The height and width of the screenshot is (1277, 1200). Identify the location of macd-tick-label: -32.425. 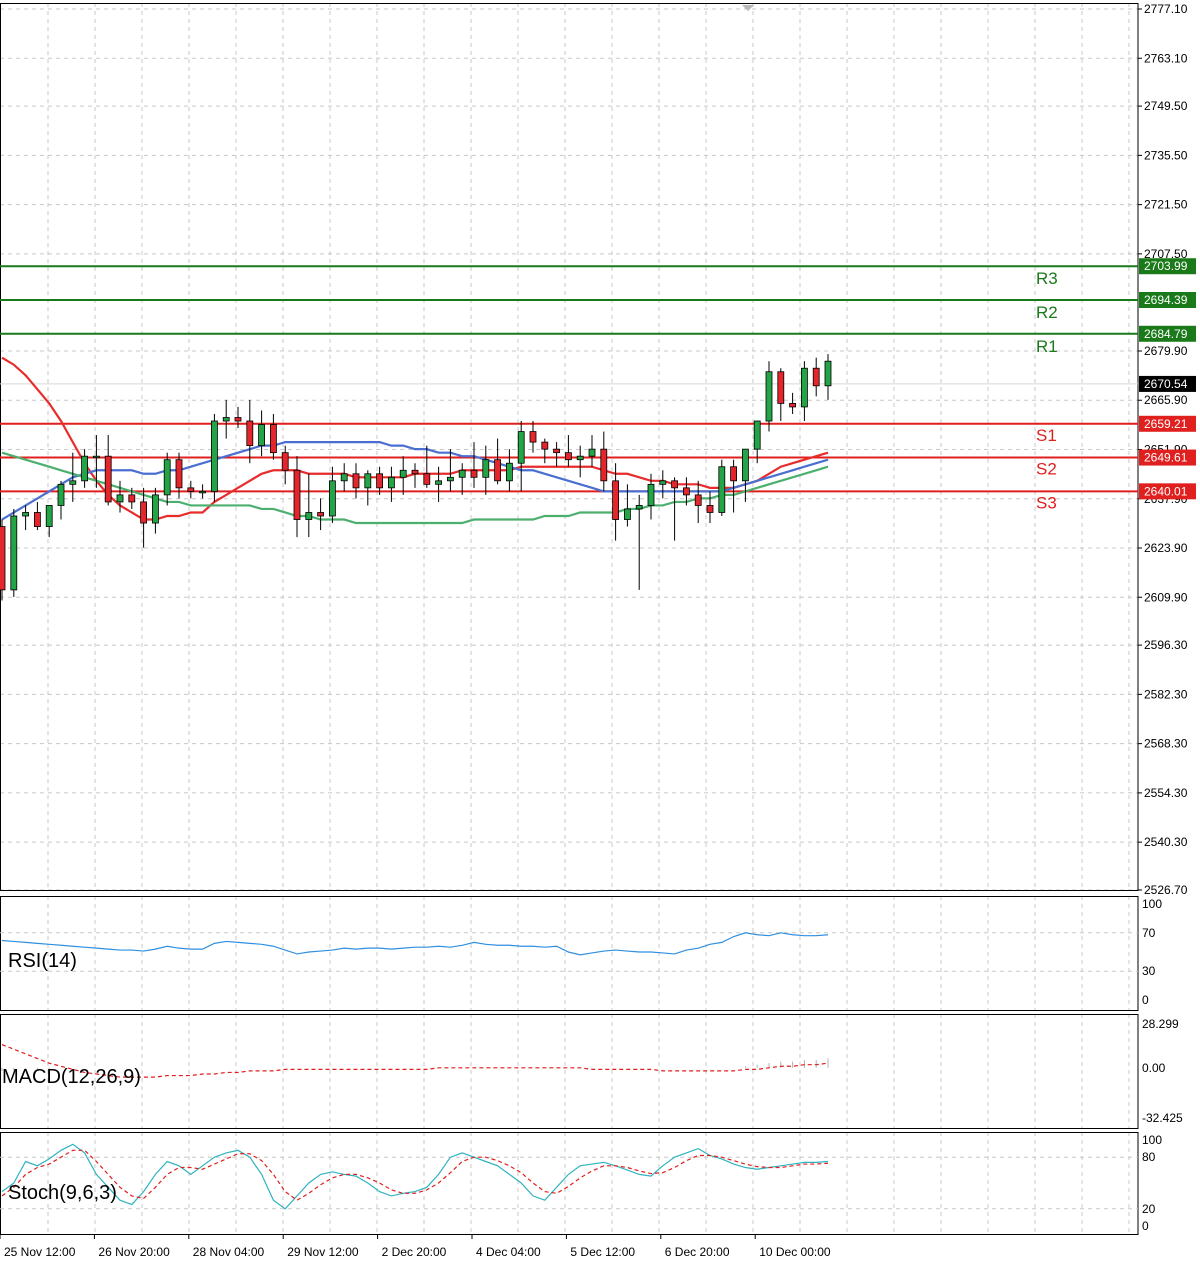
(1162, 1118).